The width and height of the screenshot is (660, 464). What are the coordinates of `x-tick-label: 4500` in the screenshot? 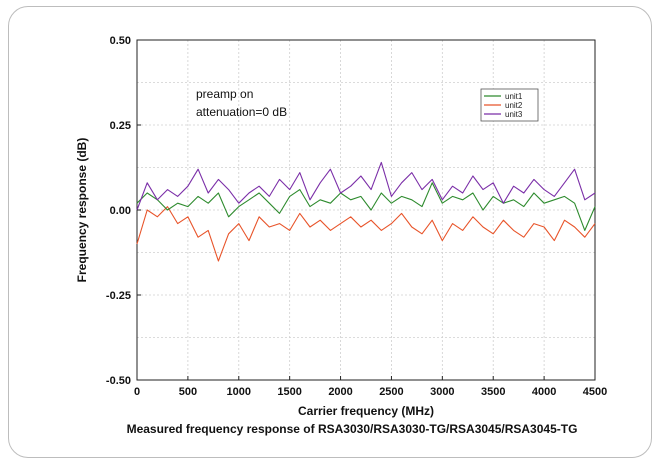 It's located at (595, 392).